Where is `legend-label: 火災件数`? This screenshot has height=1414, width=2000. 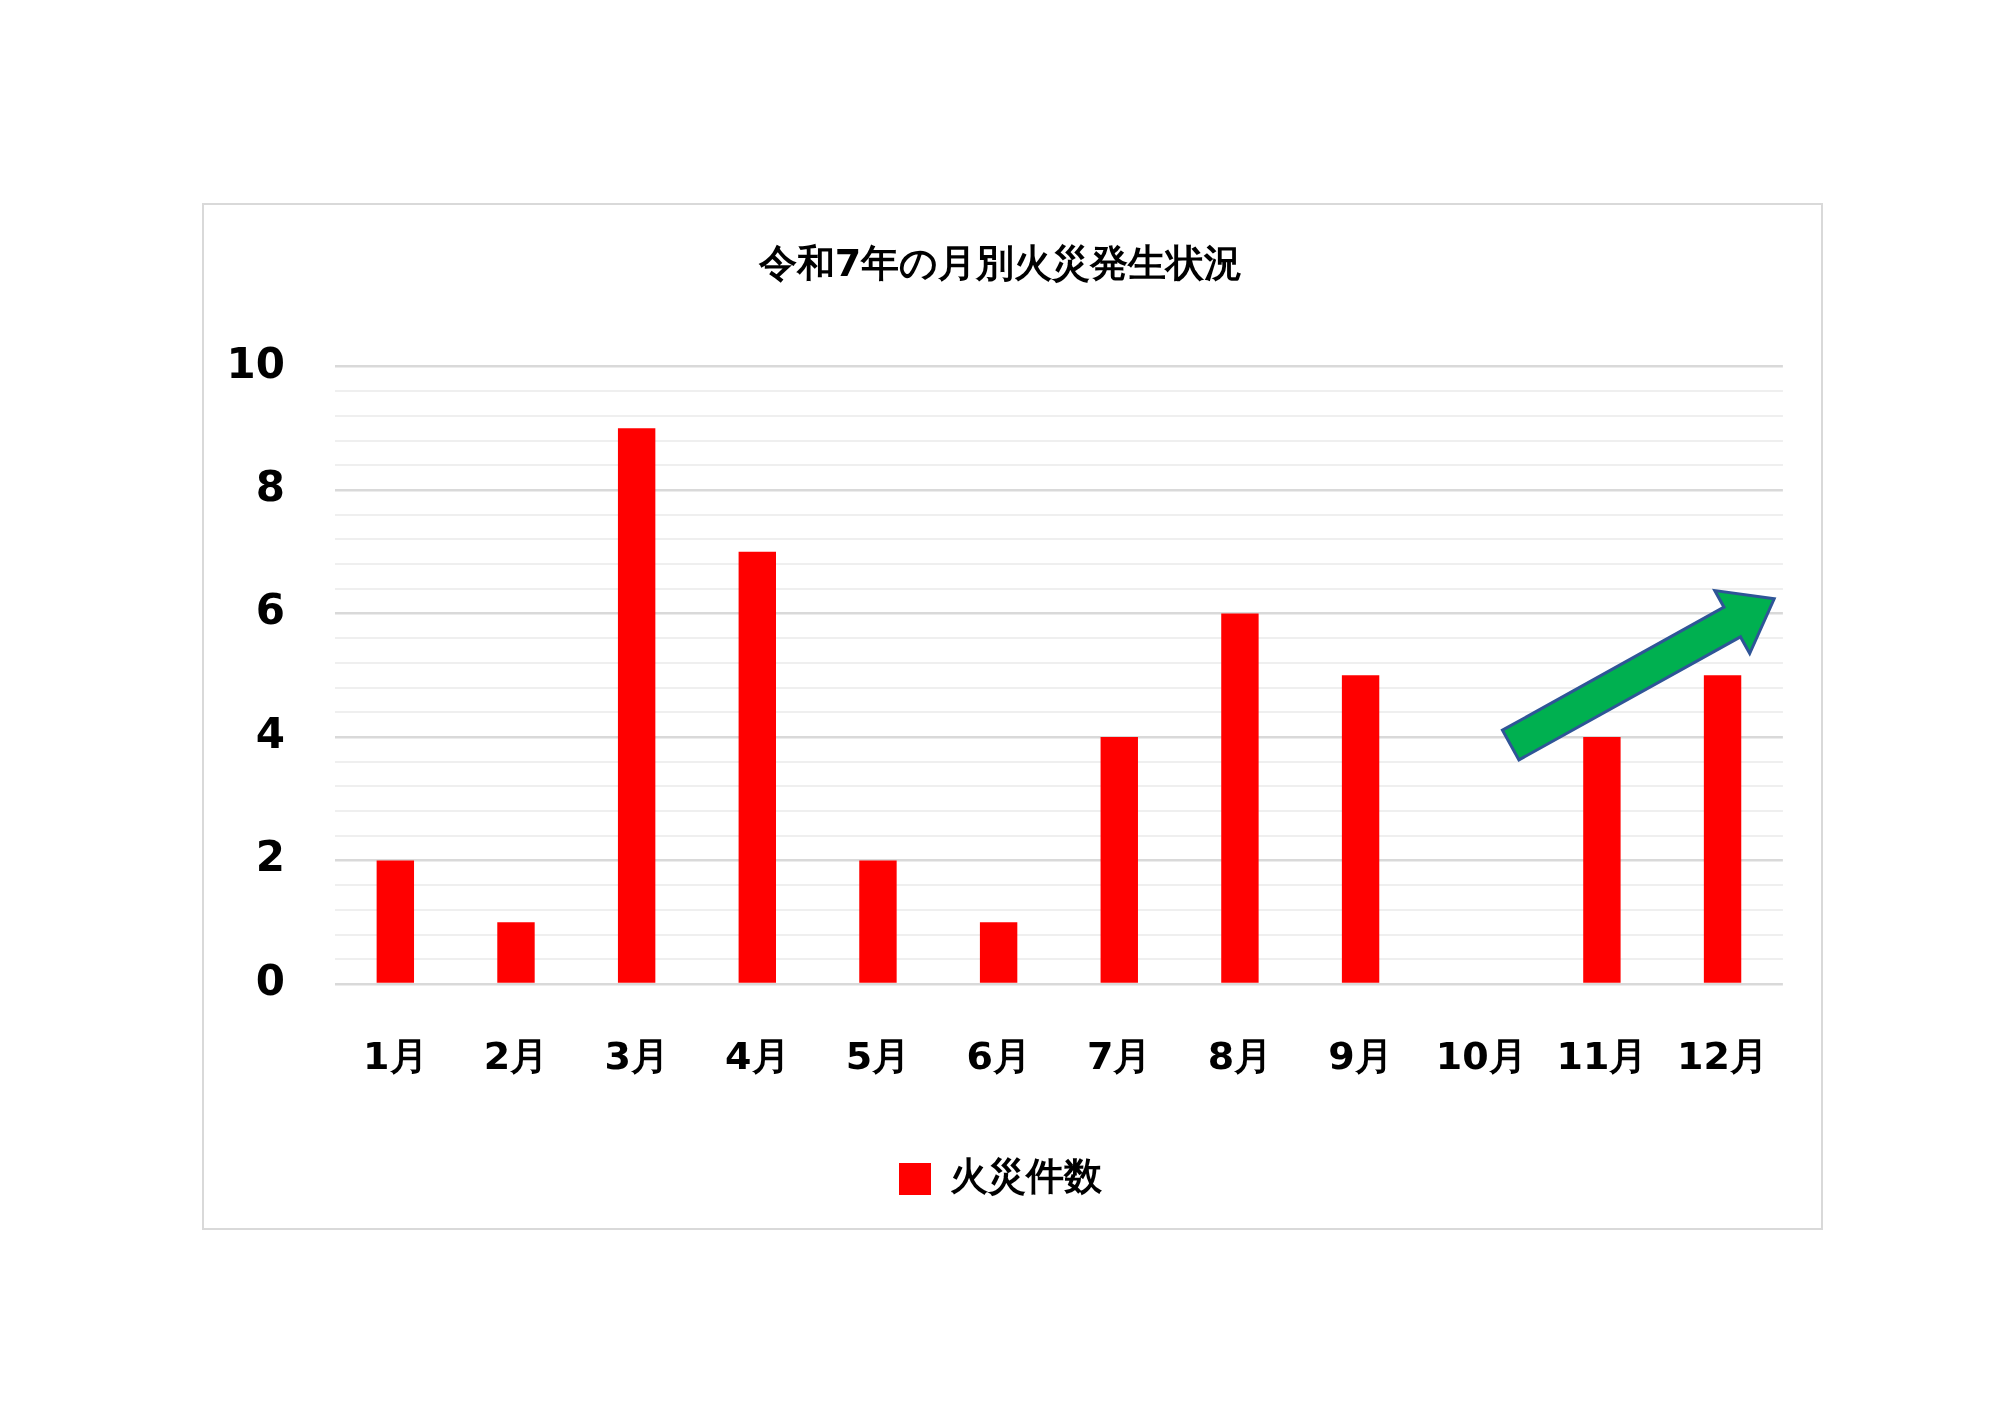
legend-label: 火災件数 is located at coordinates (1026, 1175).